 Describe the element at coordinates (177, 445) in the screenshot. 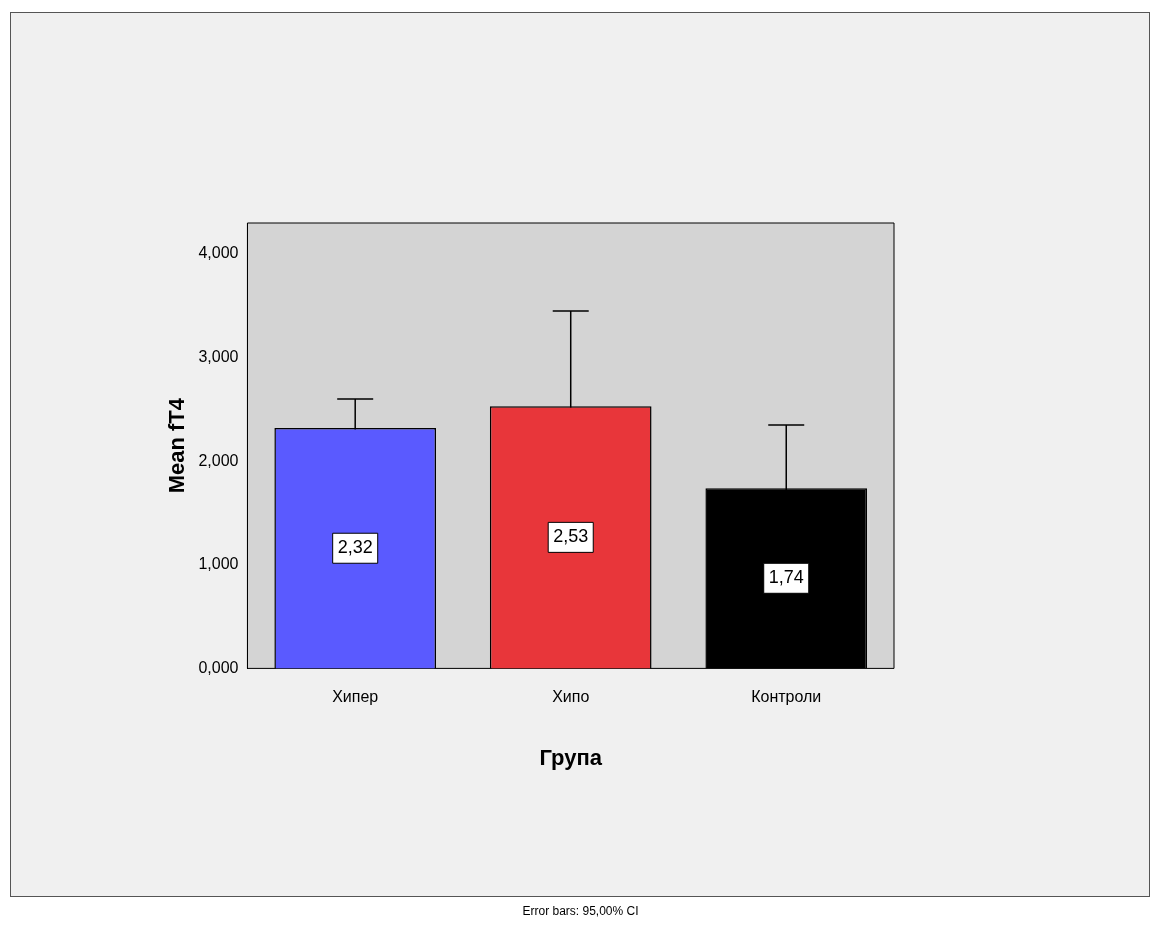

I see `y-axis-title: Mean fT4` at that location.